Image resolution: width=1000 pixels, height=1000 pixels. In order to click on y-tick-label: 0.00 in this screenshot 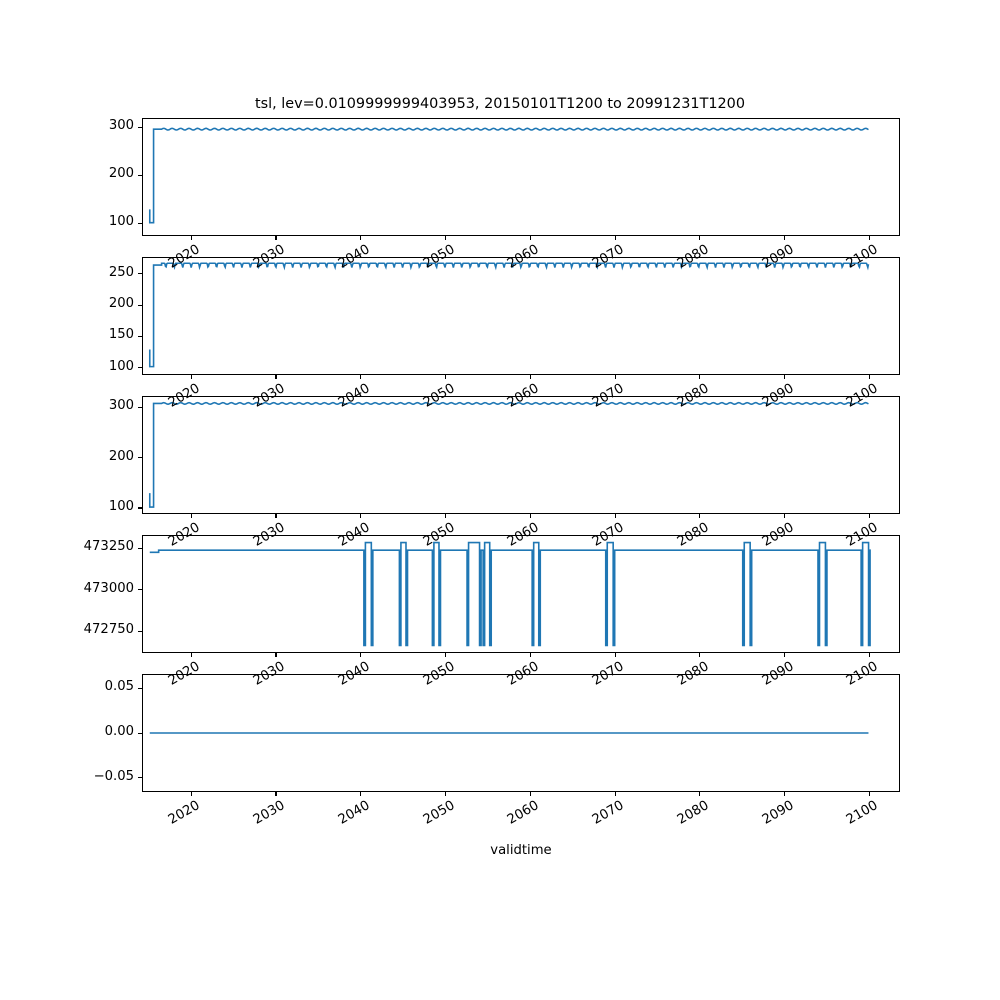, I will do `click(119, 731)`.